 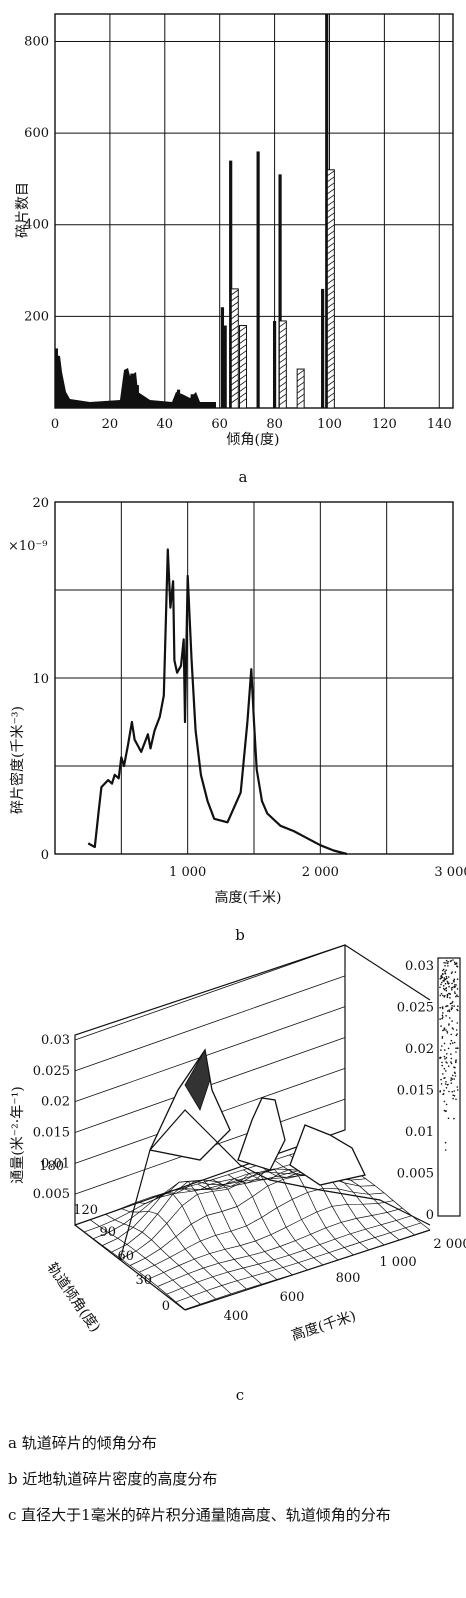 What do you see at coordinates (135, 381) in the screenshot?
I see `panel-a-baseline-distribution` at bounding box center [135, 381].